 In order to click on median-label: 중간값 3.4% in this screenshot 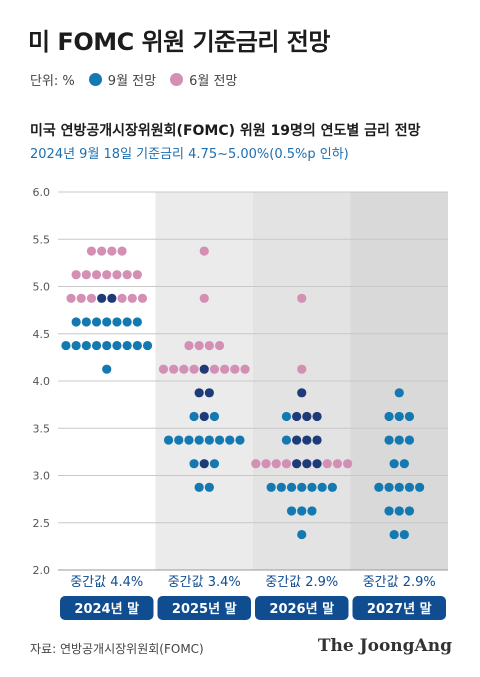, I will do `click(204, 582)`.